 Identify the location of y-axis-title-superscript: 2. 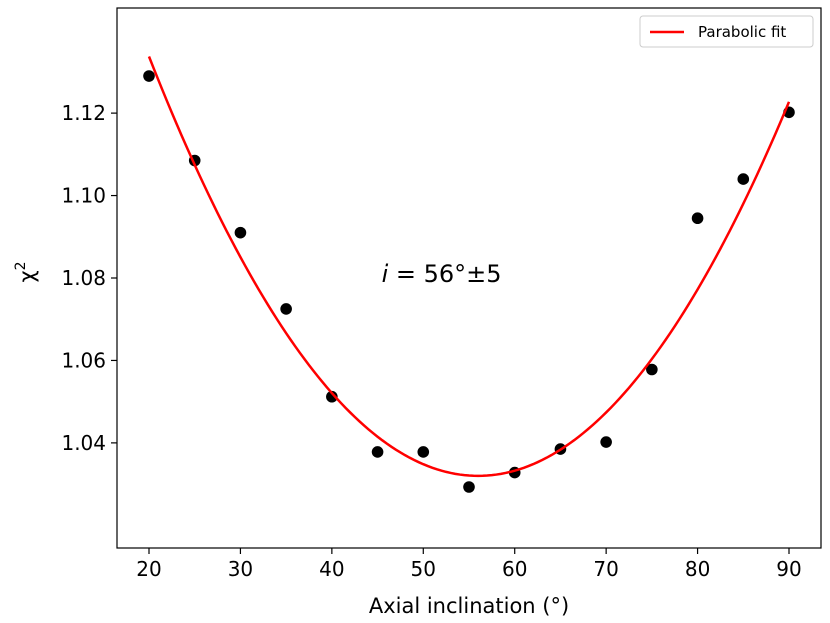
(21, 265).